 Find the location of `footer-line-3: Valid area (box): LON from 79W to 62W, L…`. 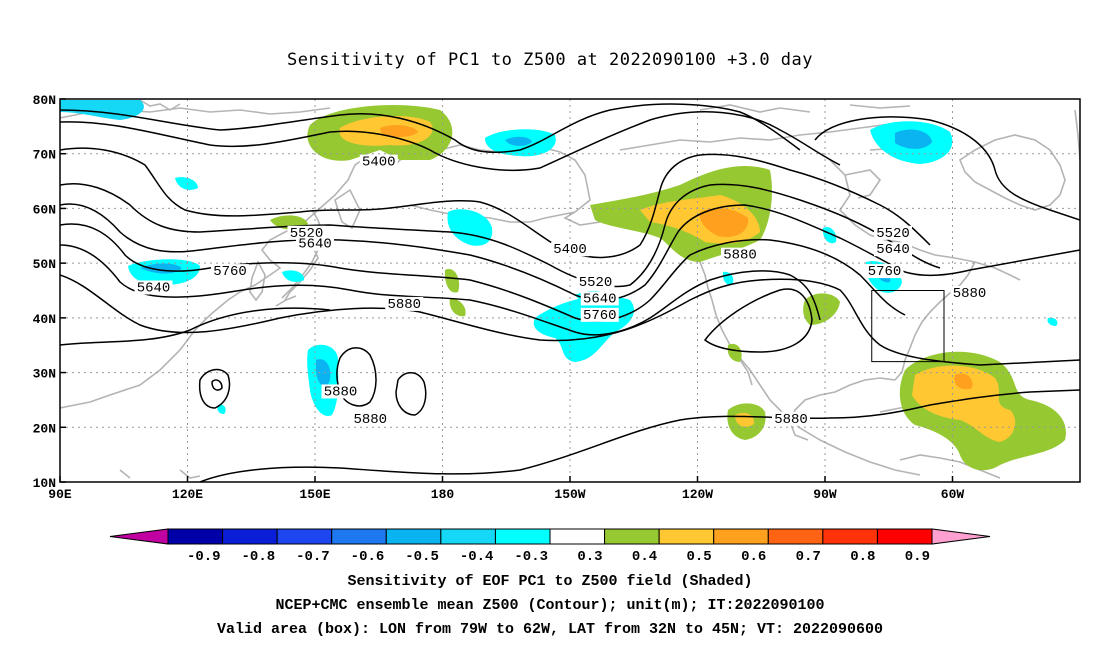

footer-line-3: Valid area (box): LON from 79W to 62W, L… is located at coordinates (550, 629).